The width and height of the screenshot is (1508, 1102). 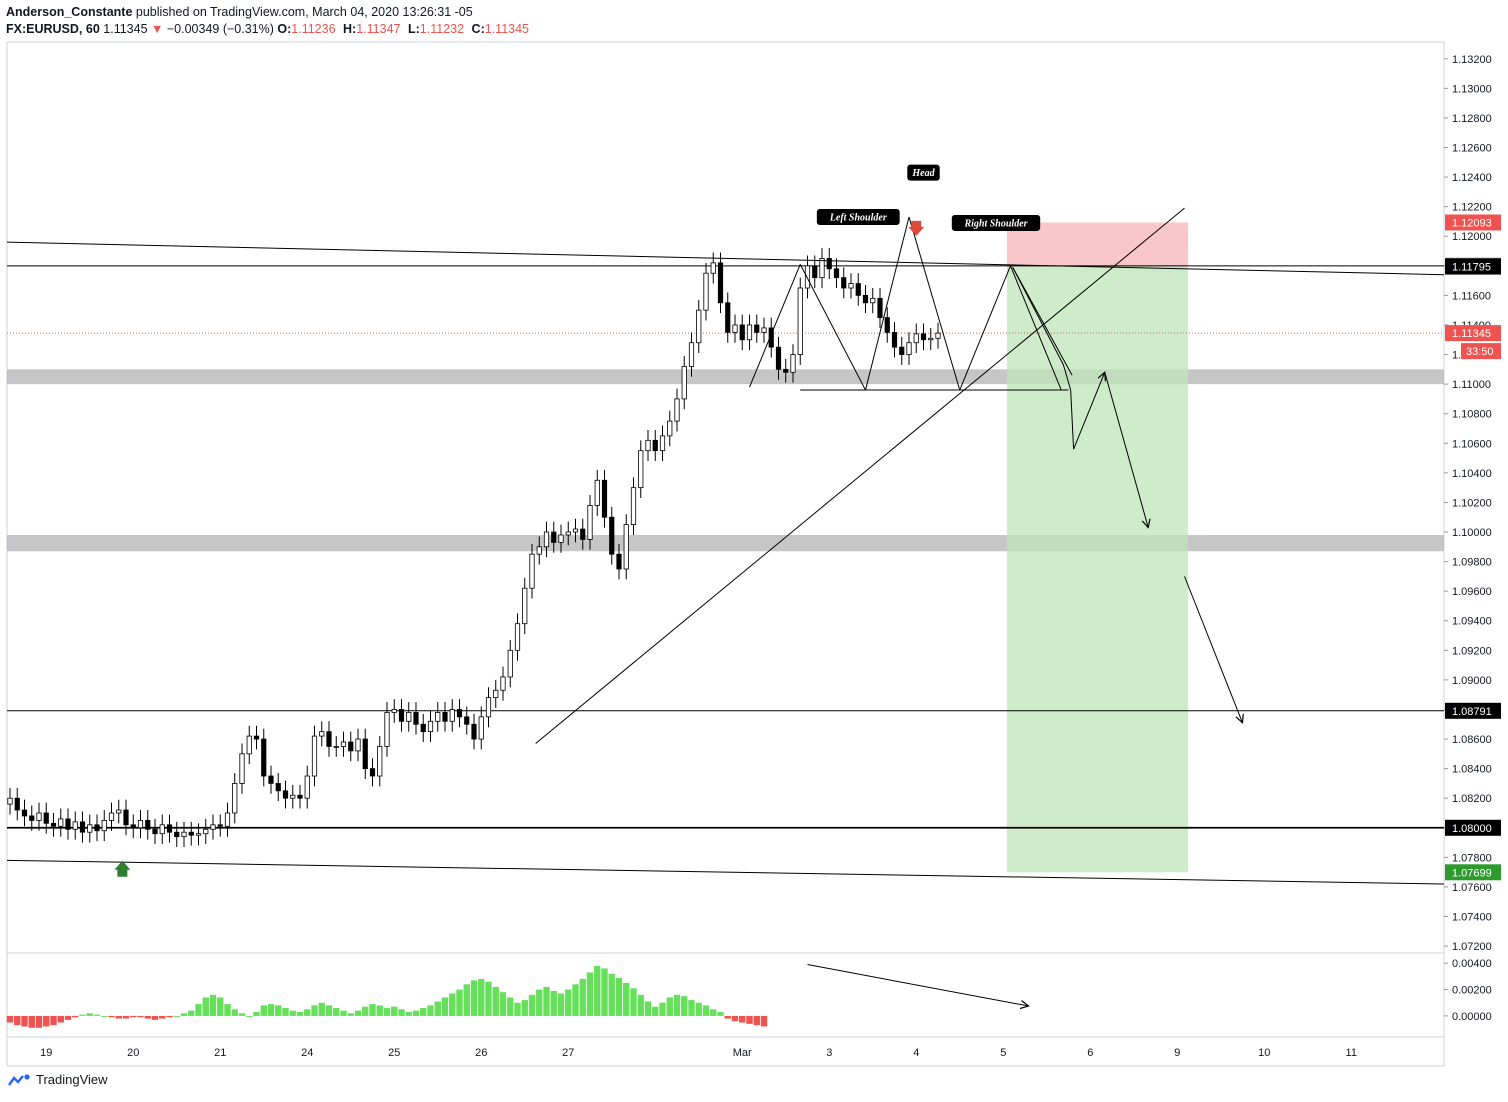 I want to click on price-tick-label: 1.09400, so click(x=1472, y=622).